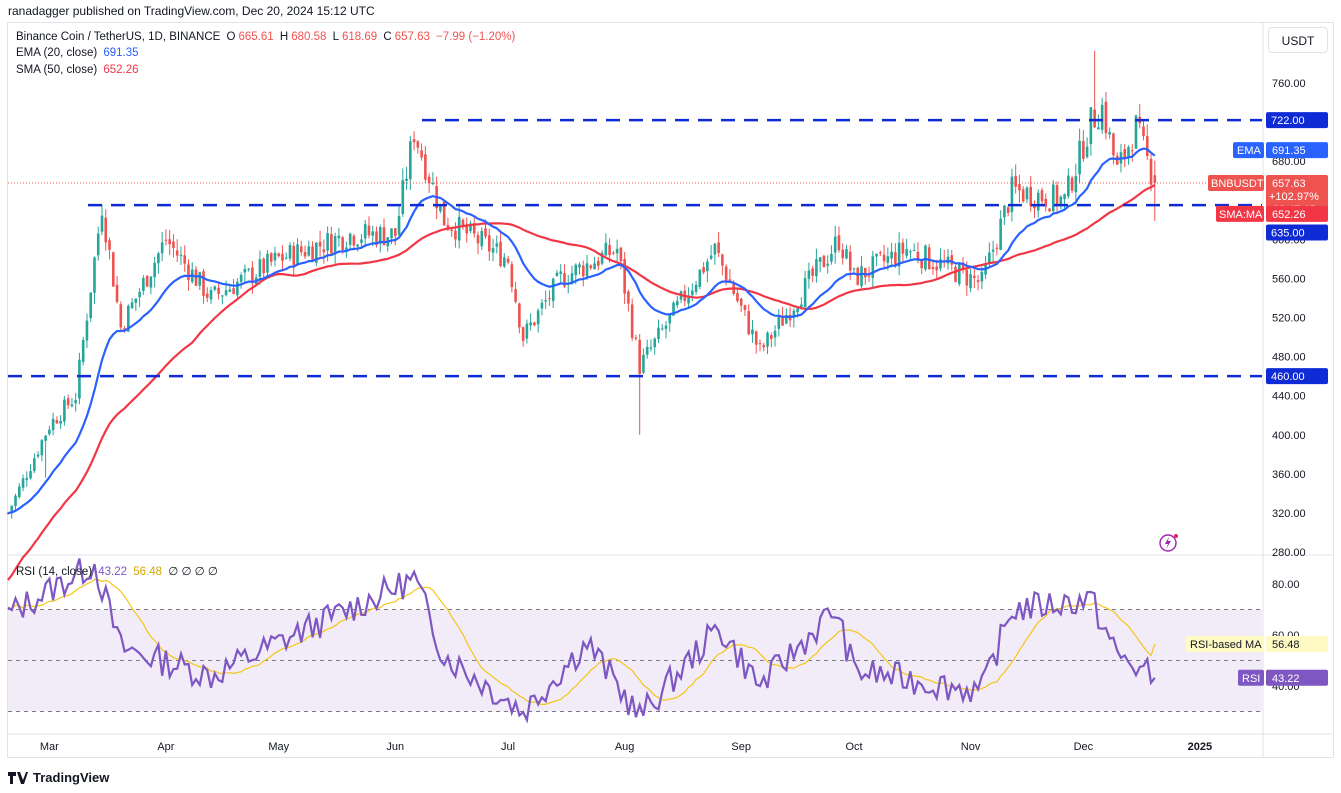 This screenshot has width=1341, height=793. Describe the element at coordinates (1289, 162) in the screenshot. I see `price-tick-label: 680.00` at that location.